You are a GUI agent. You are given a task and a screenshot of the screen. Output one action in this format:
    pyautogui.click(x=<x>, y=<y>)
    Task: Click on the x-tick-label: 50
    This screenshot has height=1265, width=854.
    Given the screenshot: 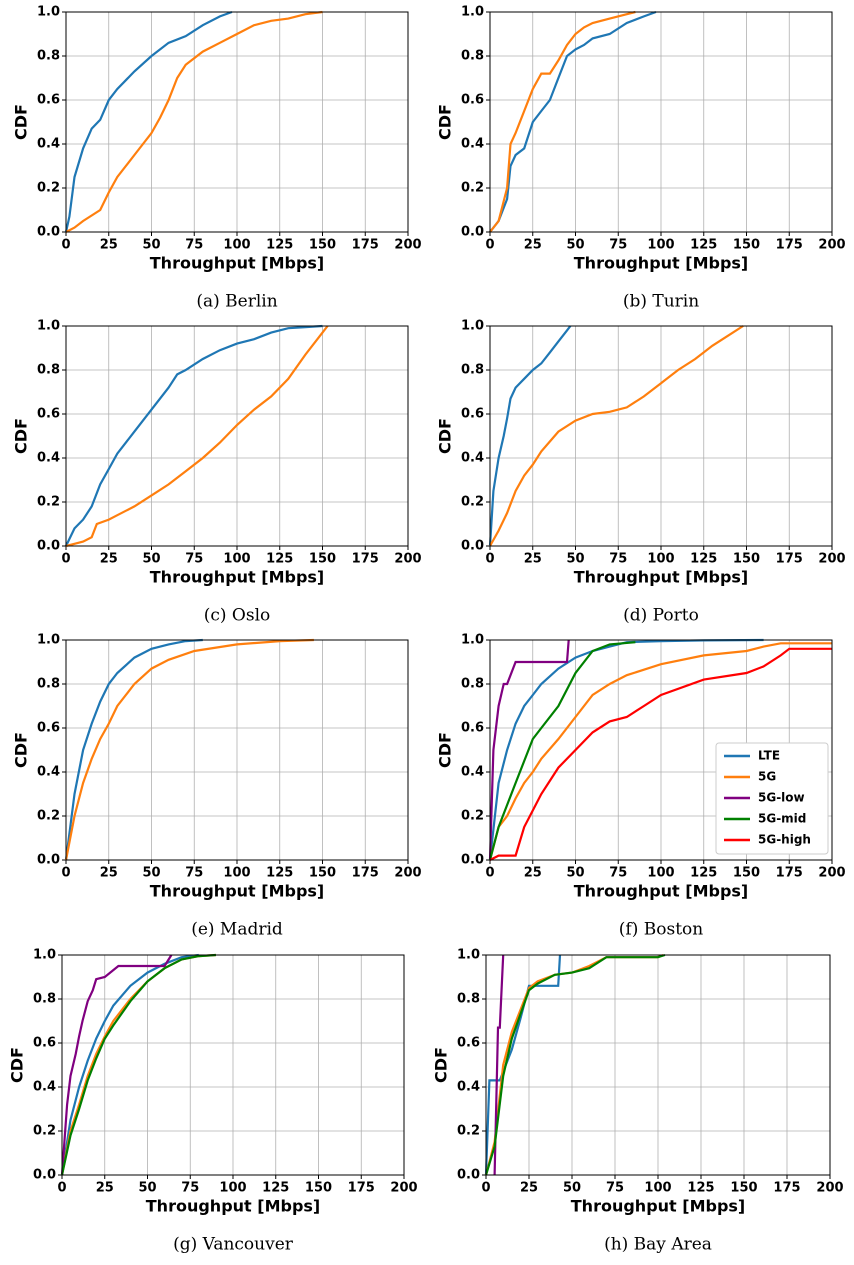 What is the action you would take?
    pyautogui.click(x=147, y=1188)
    